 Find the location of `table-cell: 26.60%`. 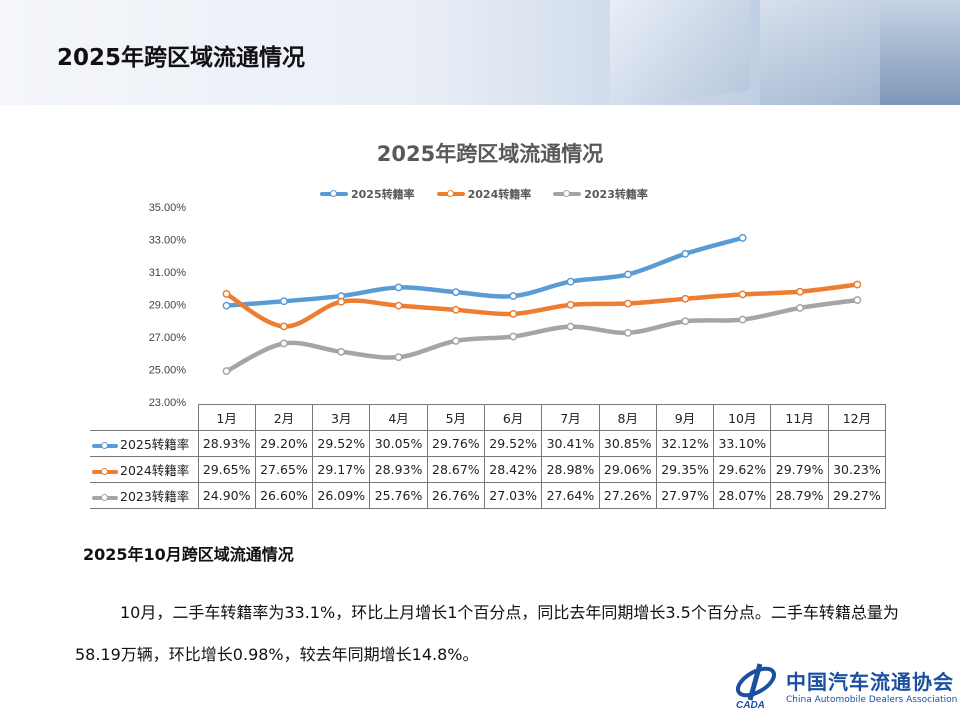

table-cell: 26.60% is located at coordinates (284, 495).